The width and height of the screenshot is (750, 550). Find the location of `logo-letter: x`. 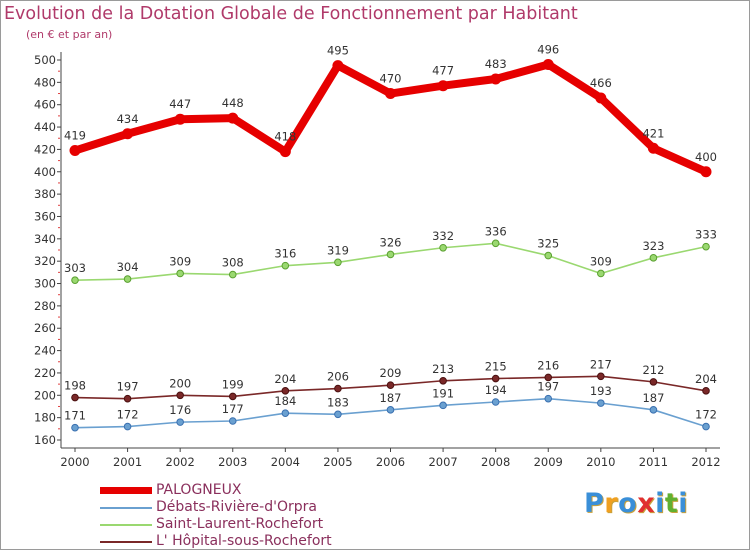

logo-letter: x is located at coordinates (646, 503).